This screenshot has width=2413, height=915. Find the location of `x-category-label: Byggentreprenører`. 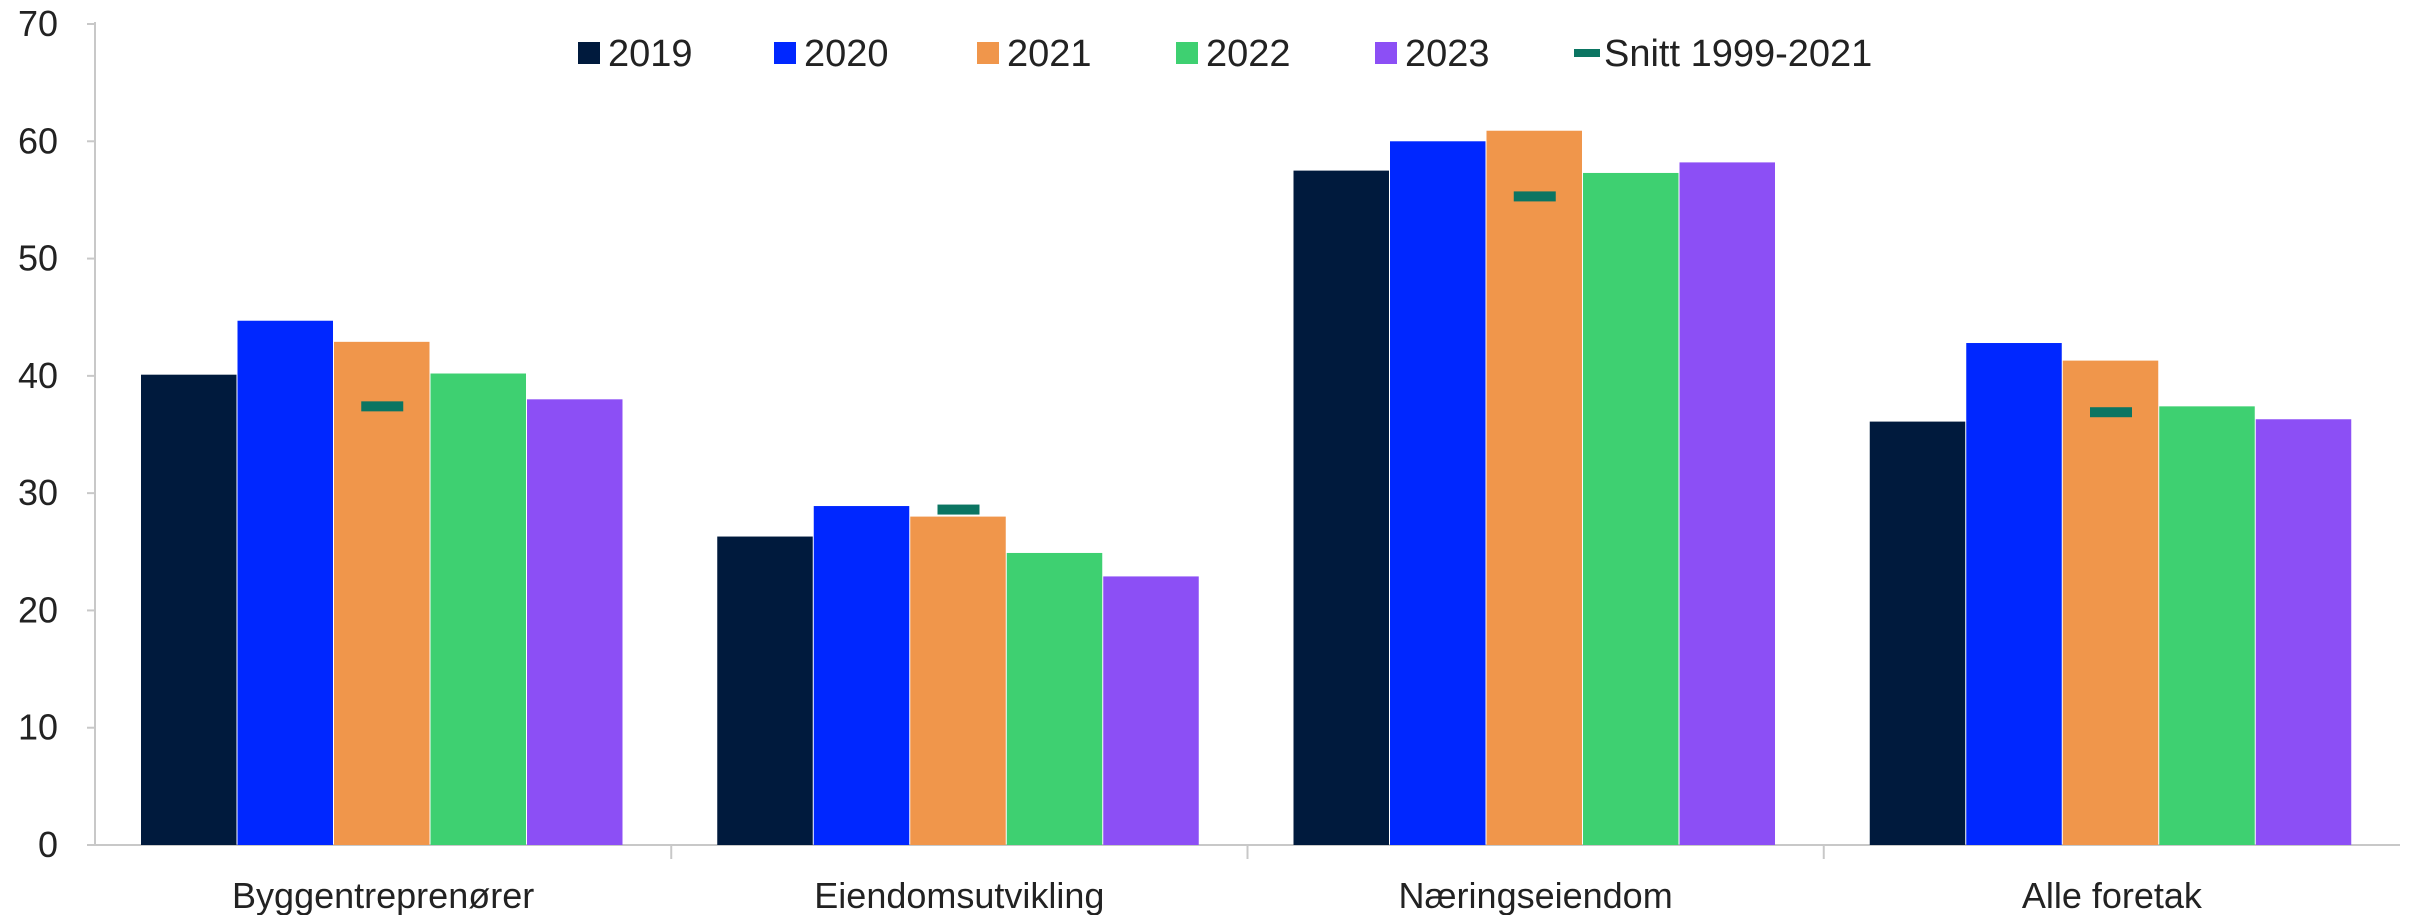

x-category-label: Byggentreprenører is located at coordinates (383, 895).